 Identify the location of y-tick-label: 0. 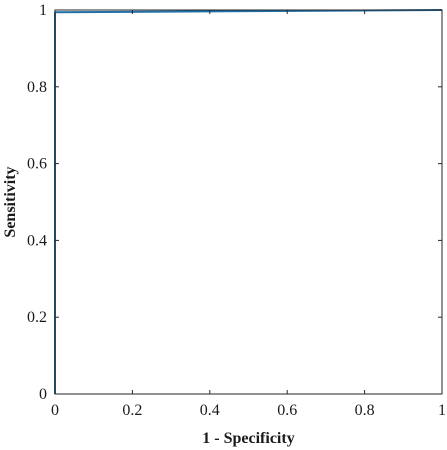
(43, 394).